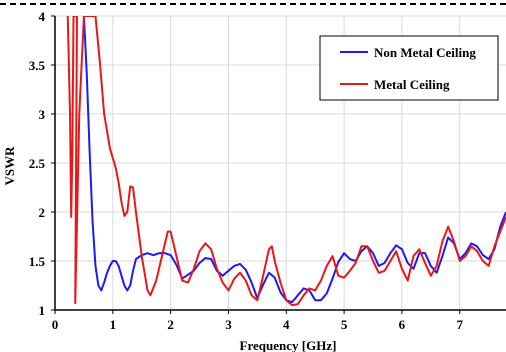 This screenshot has width=506, height=352. I want to click on x-tick-label: 5, so click(344, 324).